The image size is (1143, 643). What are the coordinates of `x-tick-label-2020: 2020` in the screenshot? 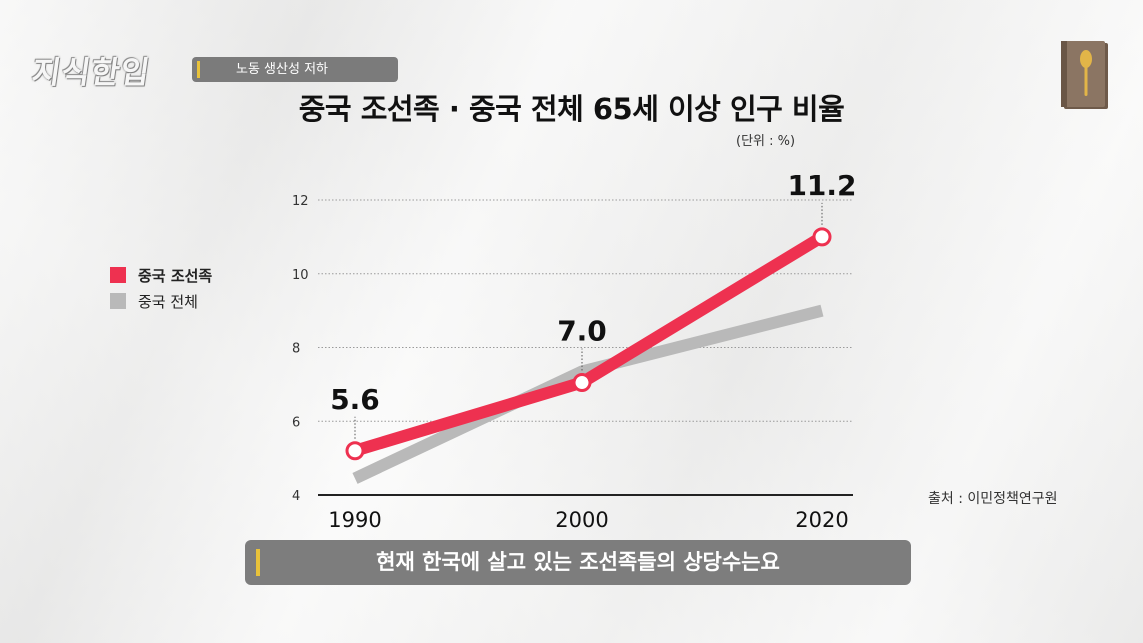 It's located at (821, 520).